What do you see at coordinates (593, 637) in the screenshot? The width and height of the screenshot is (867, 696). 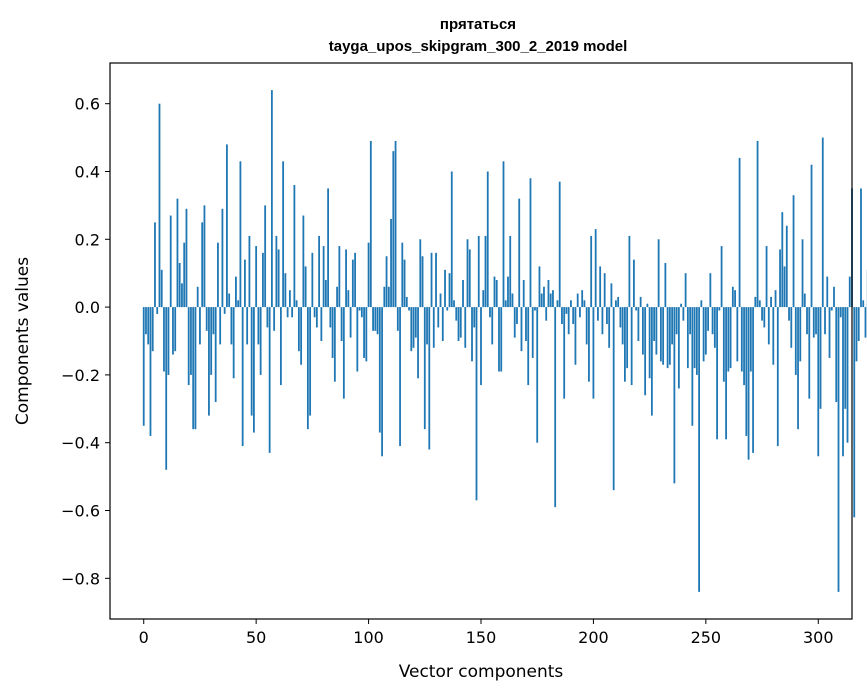 I see `x-tick-label: 200` at bounding box center [593, 637].